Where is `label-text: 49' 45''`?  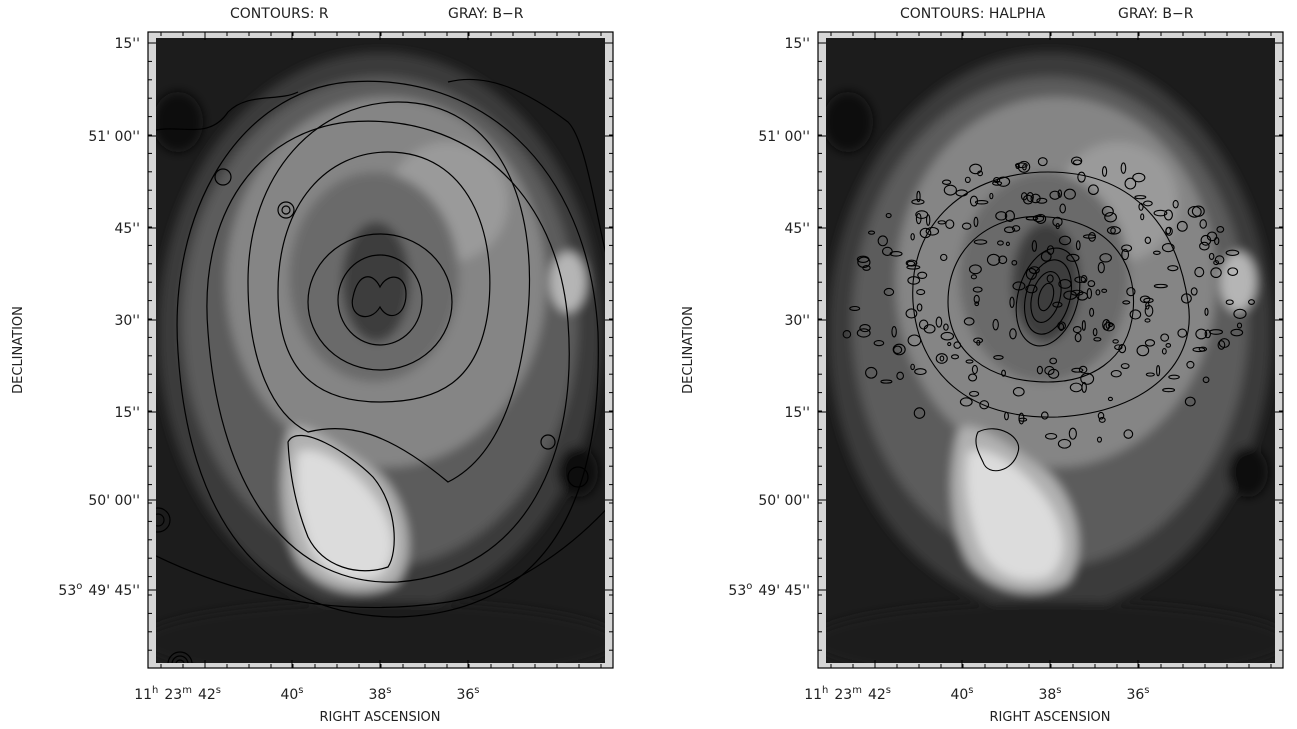 label-text: 49' 45'' is located at coordinates (784, 591).